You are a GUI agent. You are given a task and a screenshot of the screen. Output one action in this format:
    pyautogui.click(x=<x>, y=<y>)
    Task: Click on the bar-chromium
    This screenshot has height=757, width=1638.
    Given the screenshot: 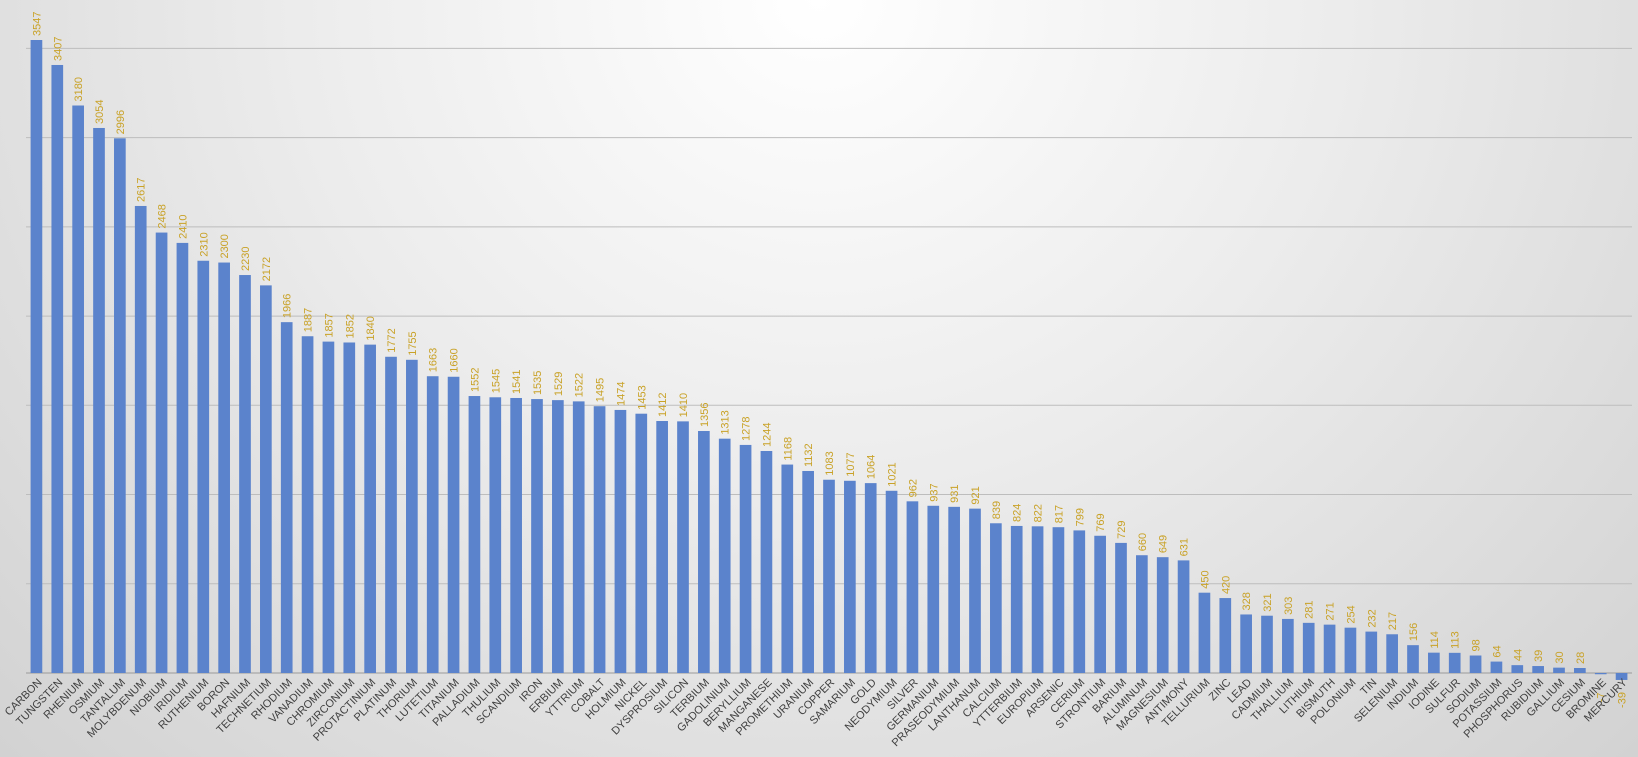 What is the action you would take?
    pyautogui.click(x=328, y=507)
    